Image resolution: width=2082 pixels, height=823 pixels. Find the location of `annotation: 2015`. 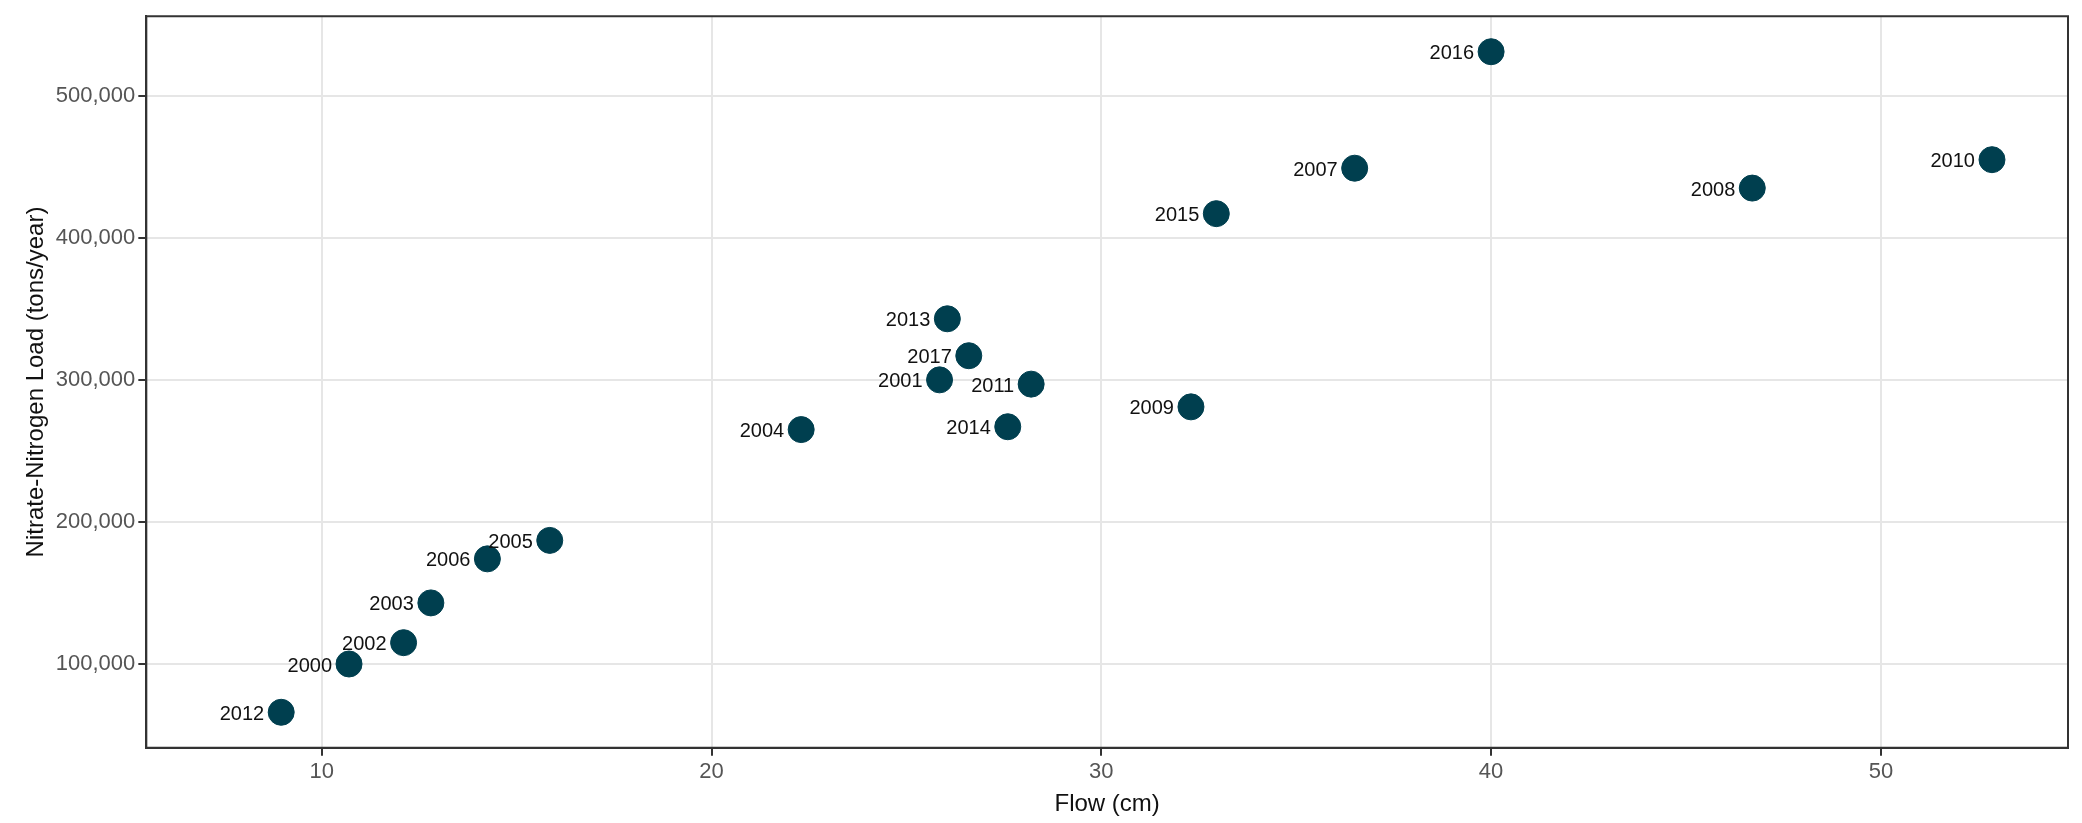

annotation: 2015 is located at coordinates (1177, 214).